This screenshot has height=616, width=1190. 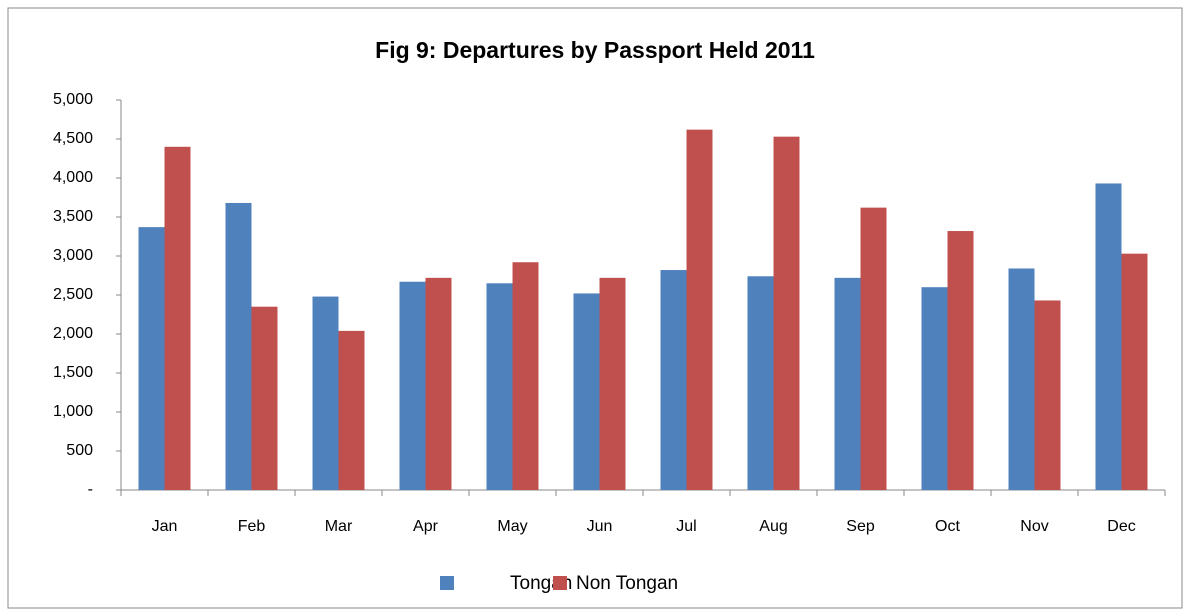 I want to click on x-tick-label: Aug, so click(x=773, y=526).